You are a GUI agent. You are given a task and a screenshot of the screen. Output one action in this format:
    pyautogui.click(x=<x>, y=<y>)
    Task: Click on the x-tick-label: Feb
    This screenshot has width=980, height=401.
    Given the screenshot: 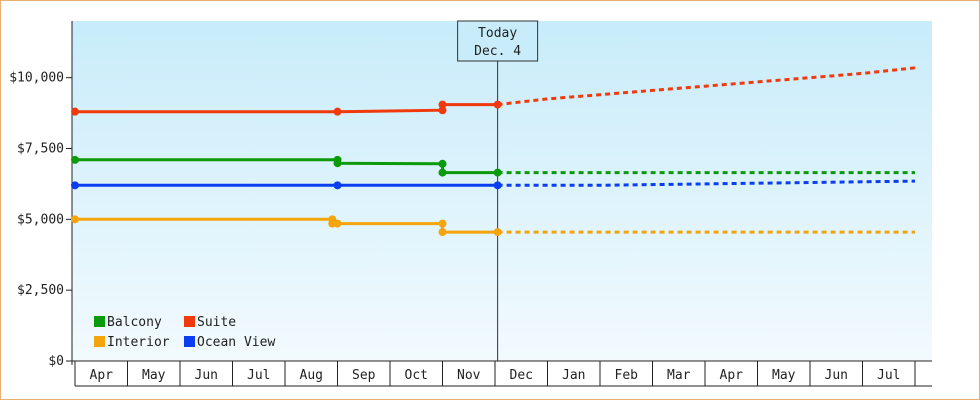 What is the action you would take?
    pyautogui.click(x=627, y=375)
    